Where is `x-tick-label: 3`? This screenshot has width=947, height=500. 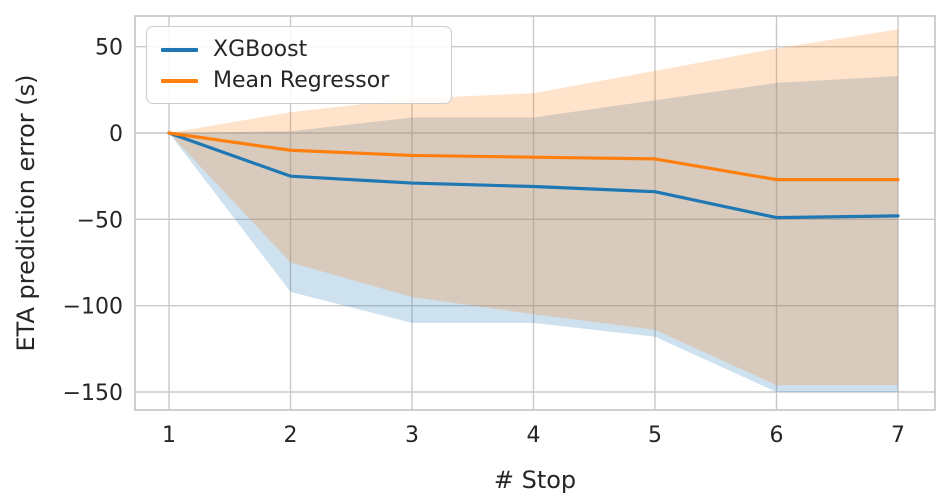 x-tick-label: 3 is located at coordinates (412, 435).